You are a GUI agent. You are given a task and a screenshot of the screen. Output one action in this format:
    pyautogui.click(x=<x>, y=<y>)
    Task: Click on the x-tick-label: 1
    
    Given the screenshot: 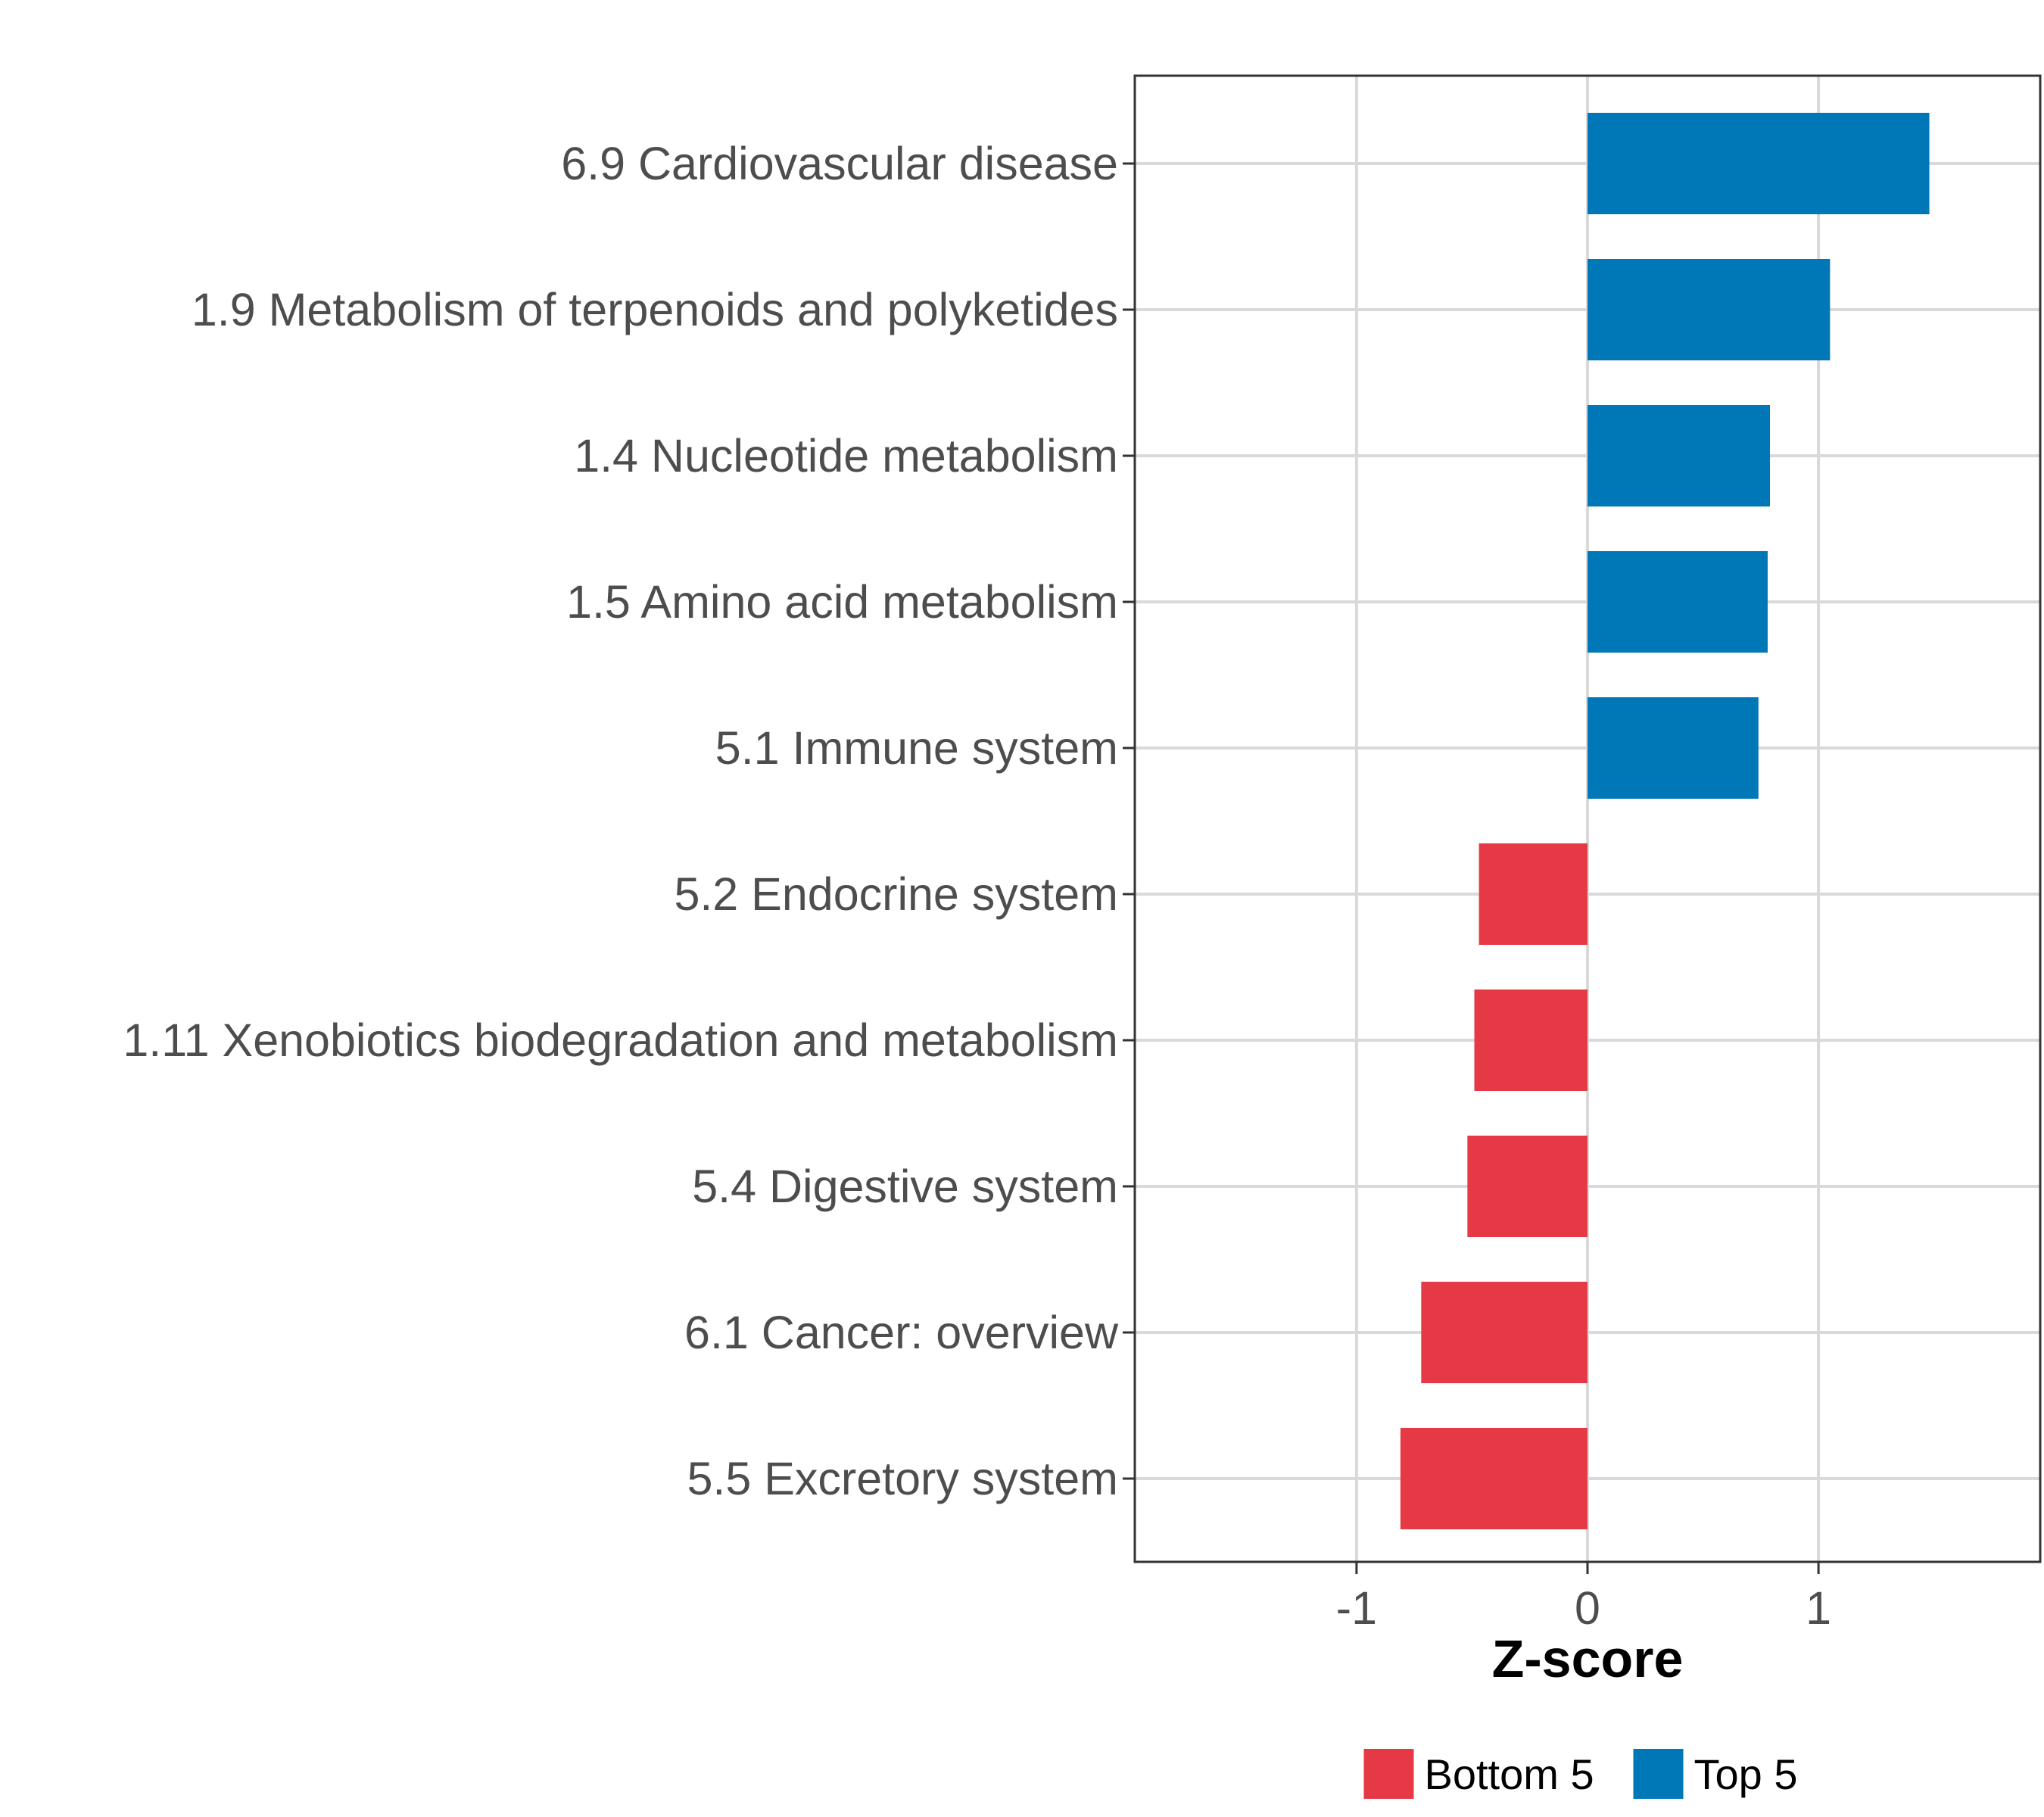 What is the action you would take?
    pyautogui.click(x=1818, y=1608)
    